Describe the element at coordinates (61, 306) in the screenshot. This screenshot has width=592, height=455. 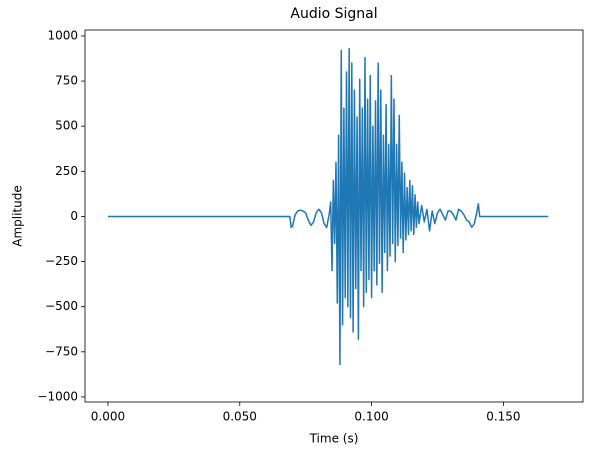
I see `y-tick-label: −500` at that location.